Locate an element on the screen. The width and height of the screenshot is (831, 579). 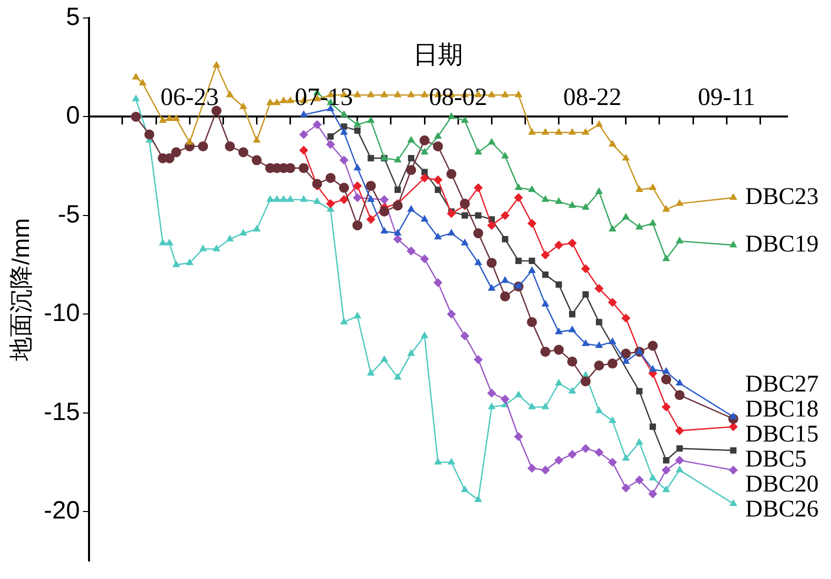
series-label: DBC27 is located at coordinates (782, 385).